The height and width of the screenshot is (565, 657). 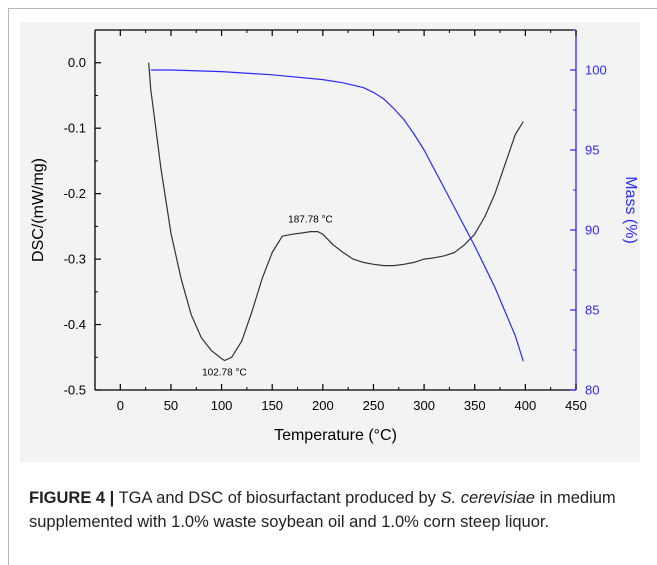 I want to click on x-tick-label: 350, so click(x=475, y=405).